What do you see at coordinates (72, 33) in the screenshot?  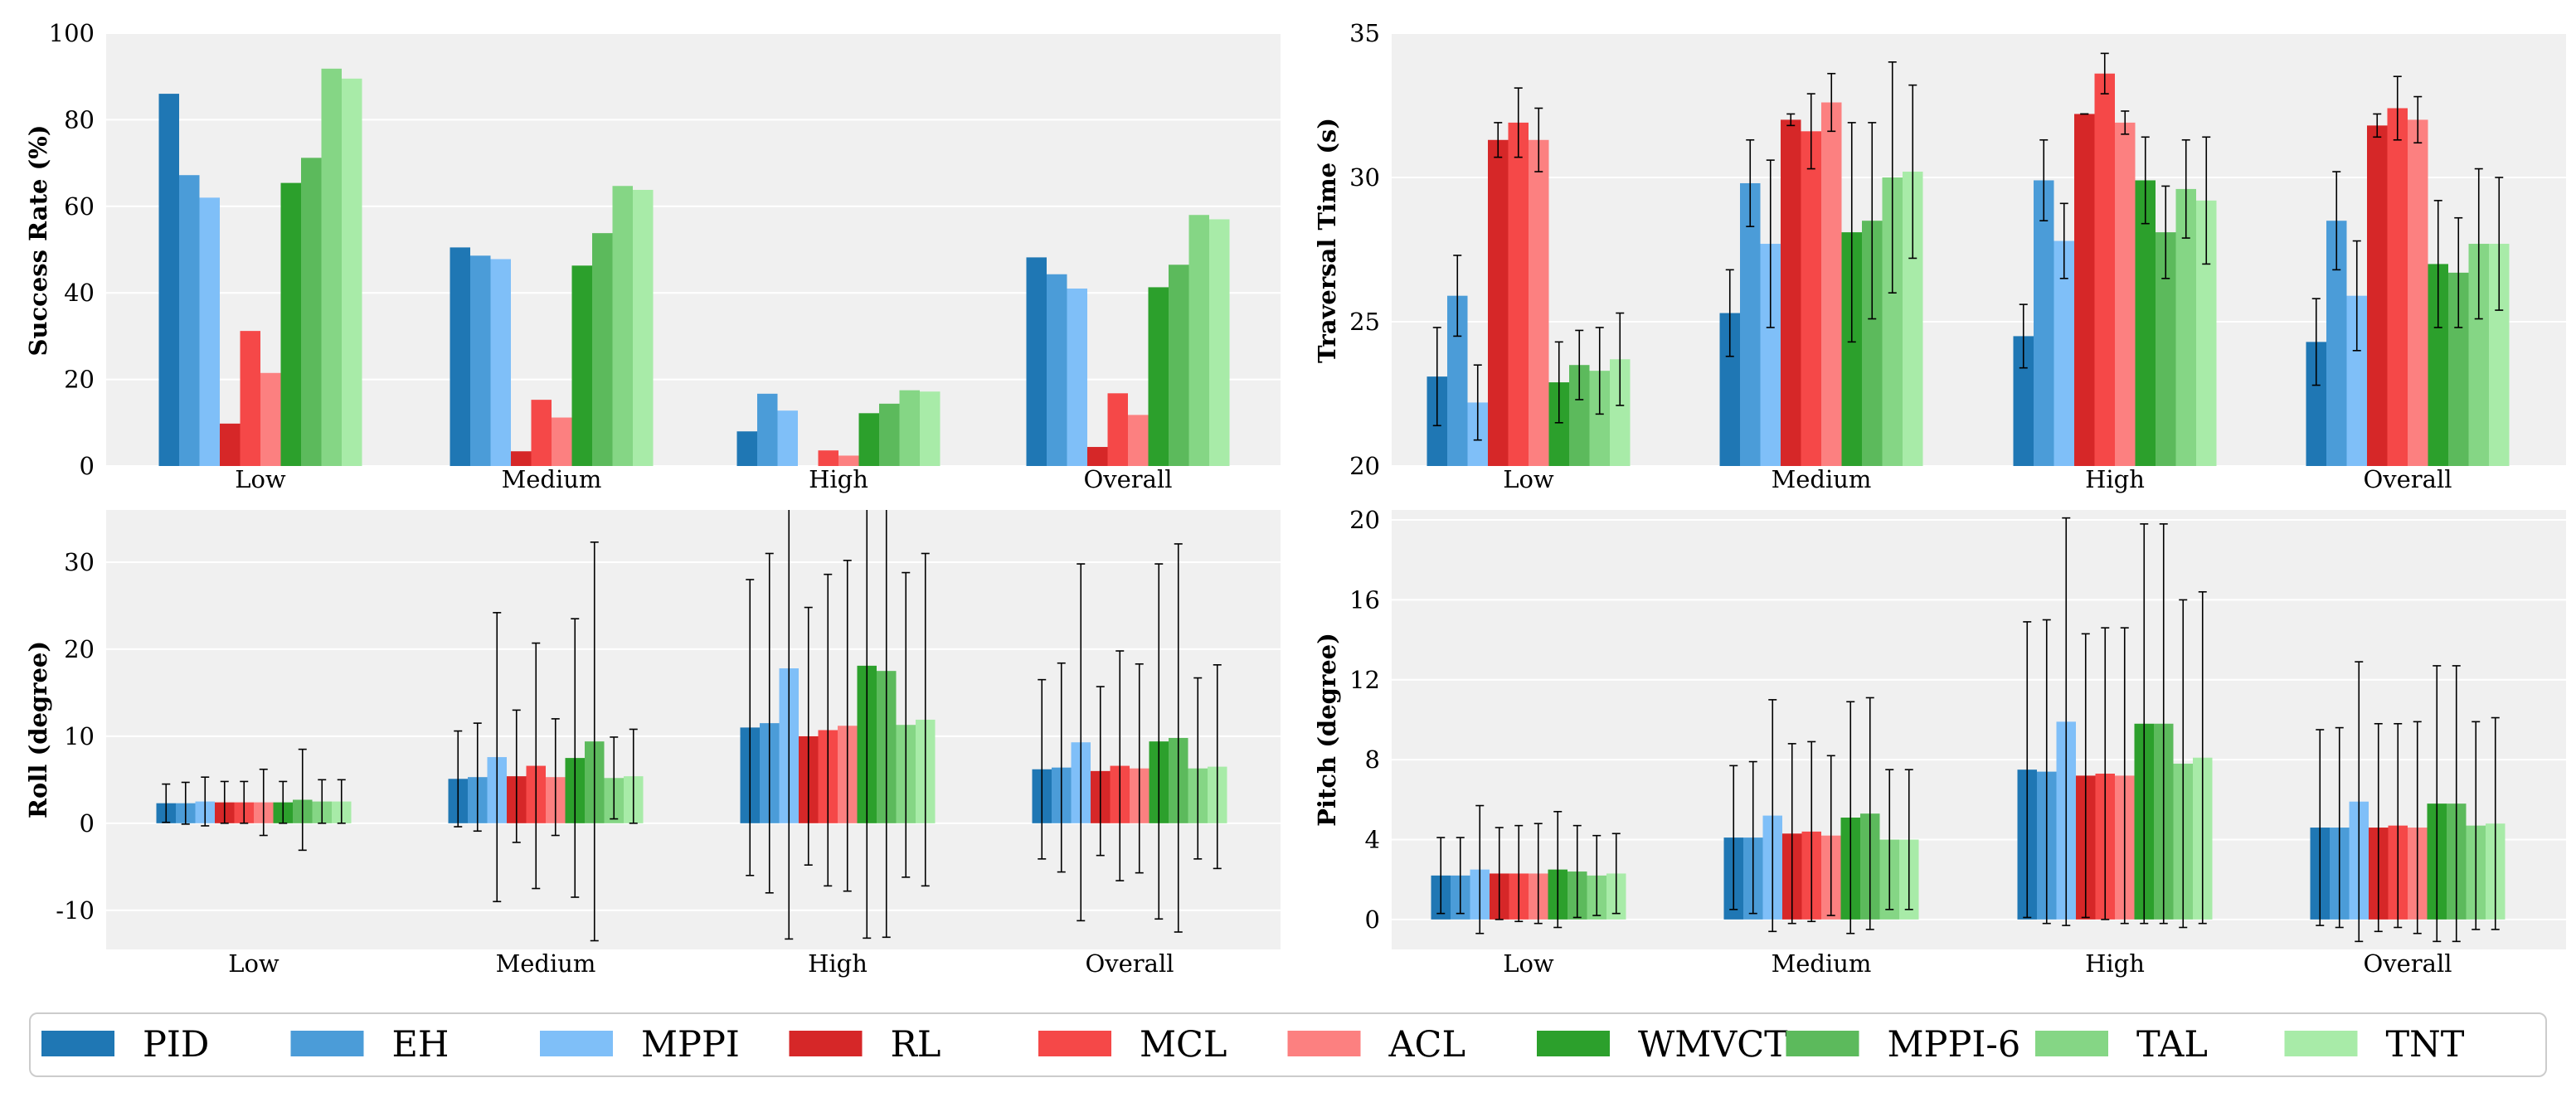 I see `y-tick-label: 100` at bounding box center [72, 33].